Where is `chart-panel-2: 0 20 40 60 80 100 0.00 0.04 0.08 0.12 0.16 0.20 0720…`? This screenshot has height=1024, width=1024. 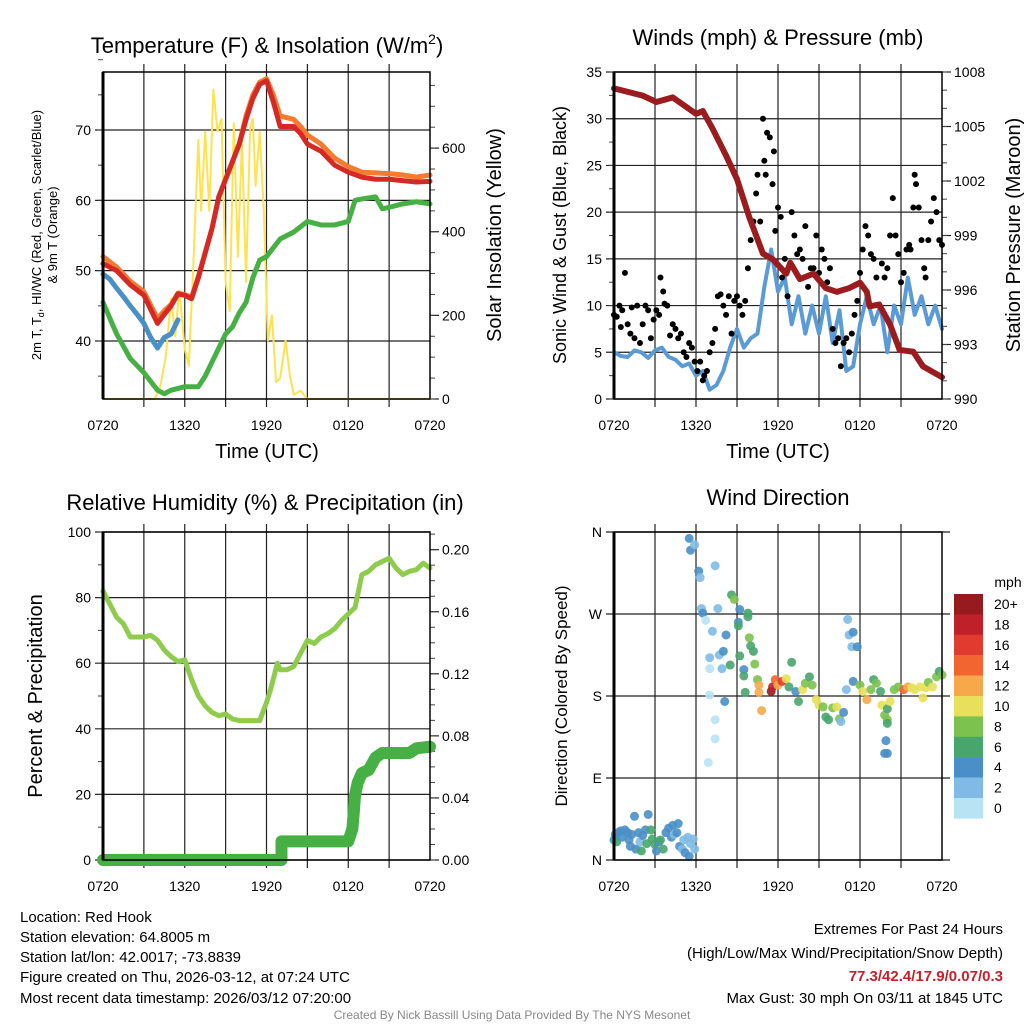
chart-panel-2: 0 20 40 60 80 100 0.00 0.04 0.08 0.12 0.16 0.20 0720… is located at coordinates (268, 709).